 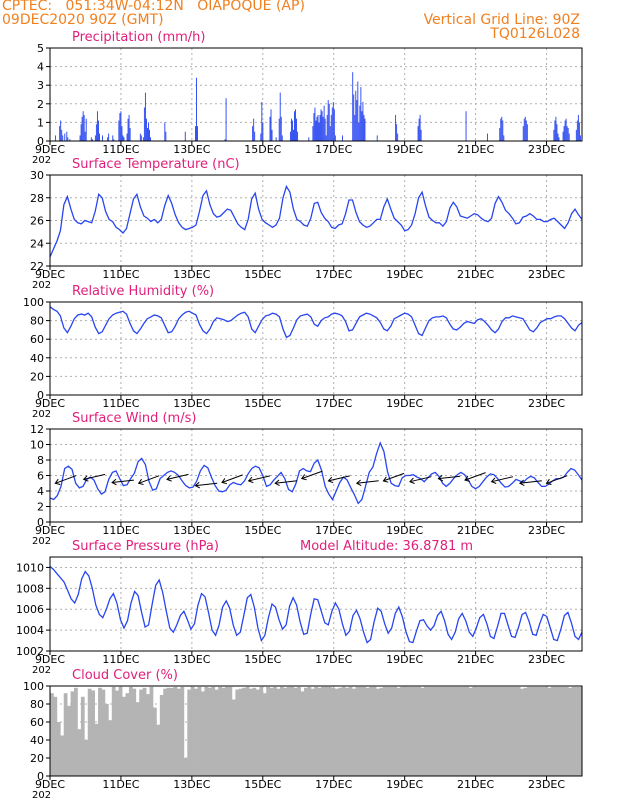 What do you see at coordinates (37, 198) in the screenshot?
I see `temperature-ytick-label: 28` at bounding box center [37, 198].